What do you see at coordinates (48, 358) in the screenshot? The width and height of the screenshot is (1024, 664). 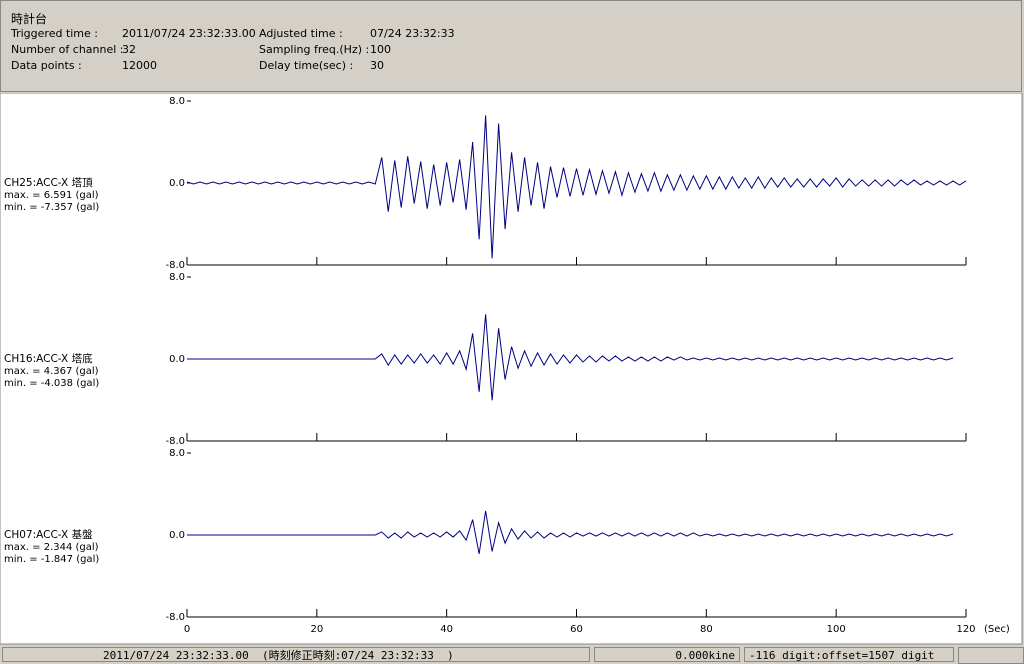 I see `channel-title: CH16:ACC-X 塔底` at bounding box center [48, 358].